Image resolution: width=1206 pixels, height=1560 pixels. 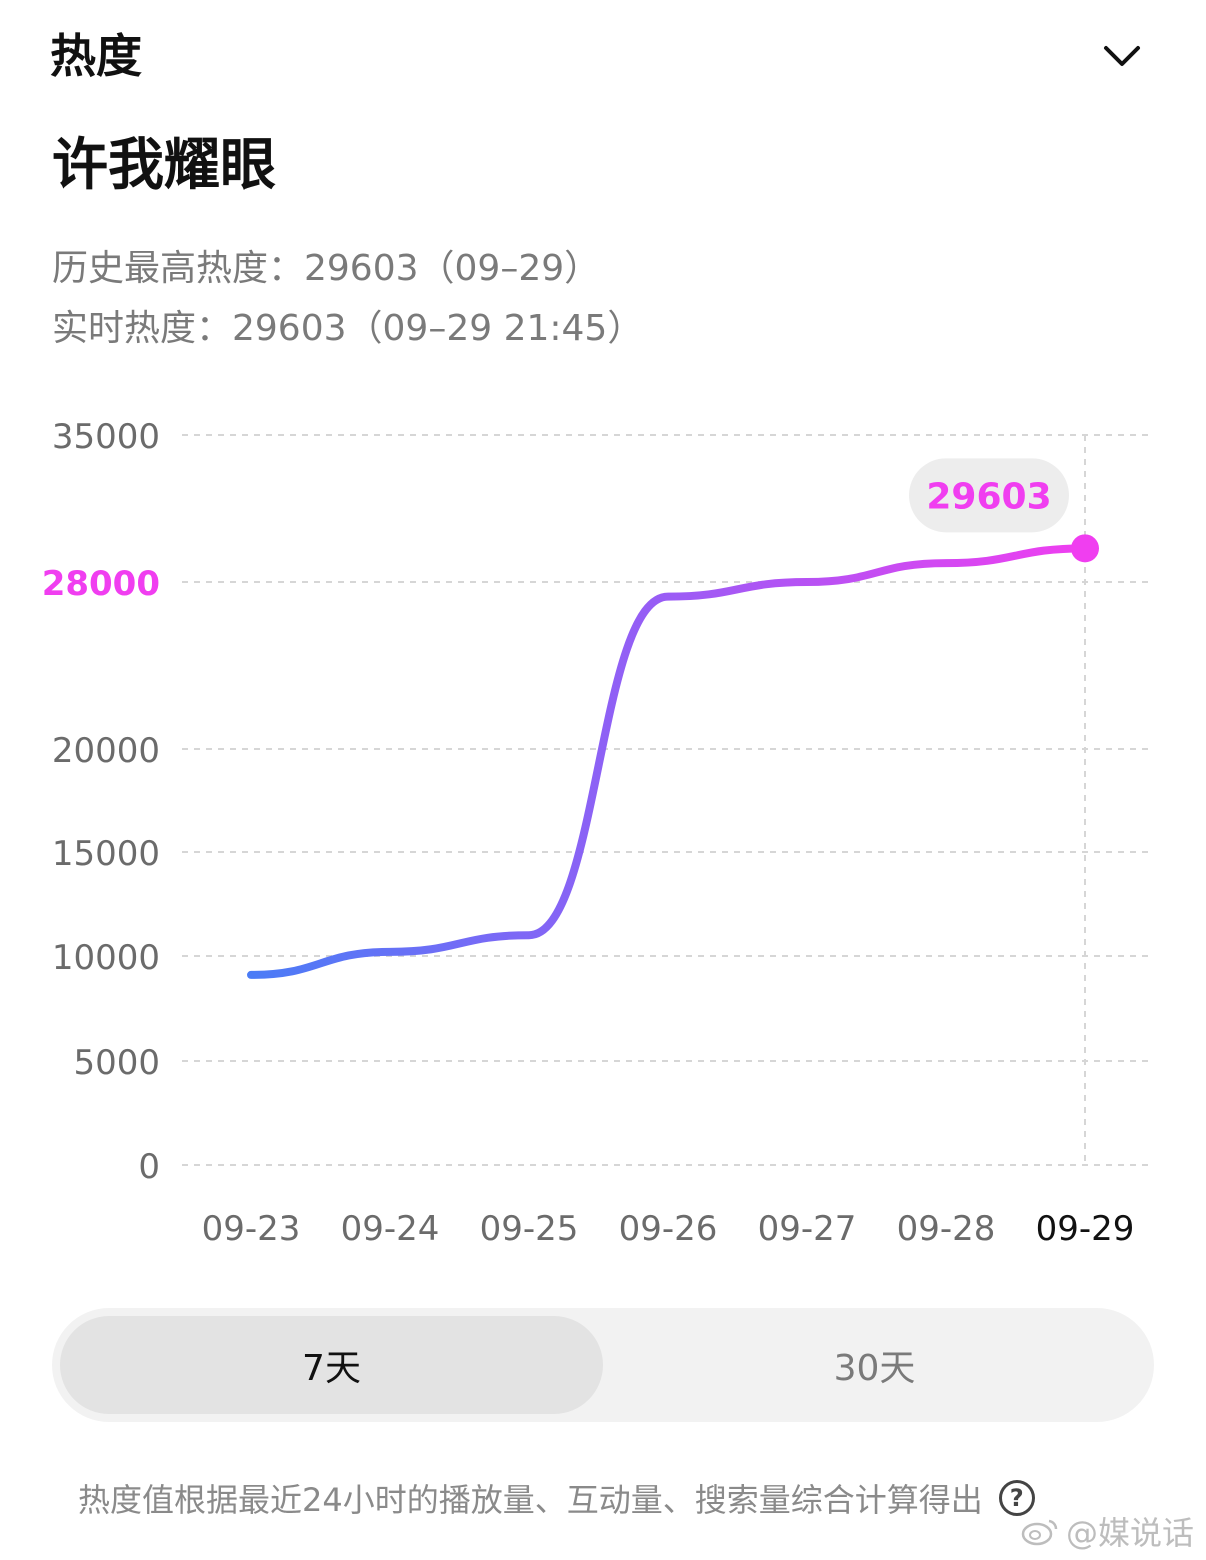 I want to click on latest-point-marker, so click(x=1085, y=548).